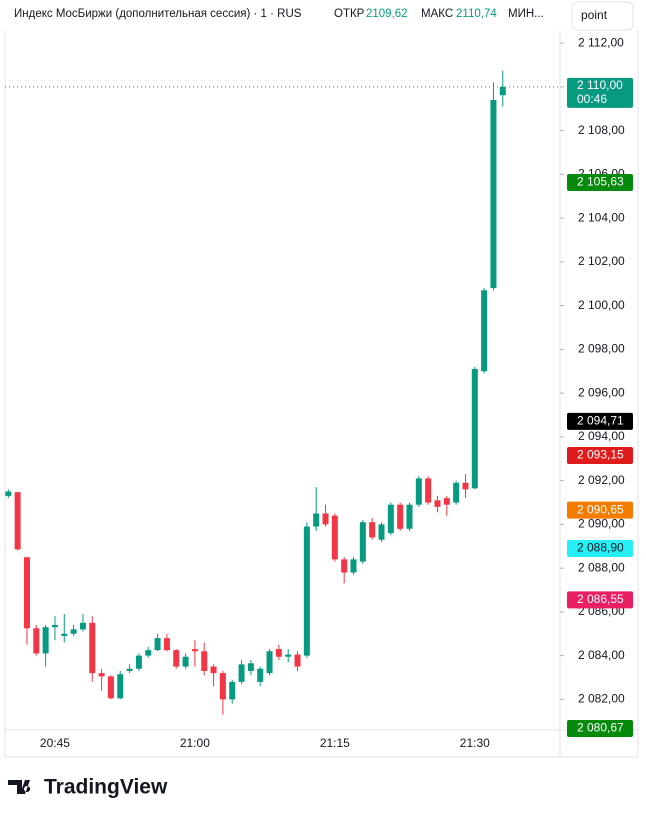  I want to click on y-tick-label: 2 084,00, so click(601, 655).